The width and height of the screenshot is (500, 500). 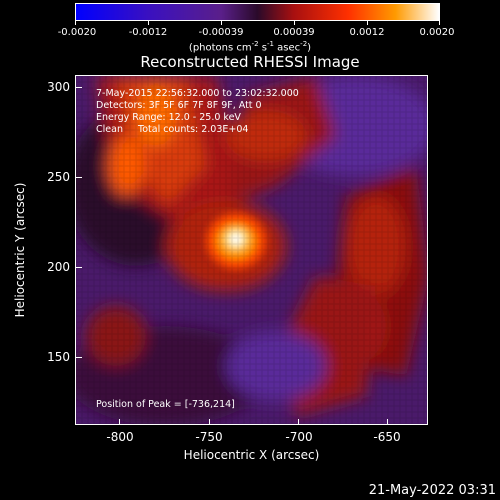 I want to click on x-tick-label: -700, so click(x=299, y=437).